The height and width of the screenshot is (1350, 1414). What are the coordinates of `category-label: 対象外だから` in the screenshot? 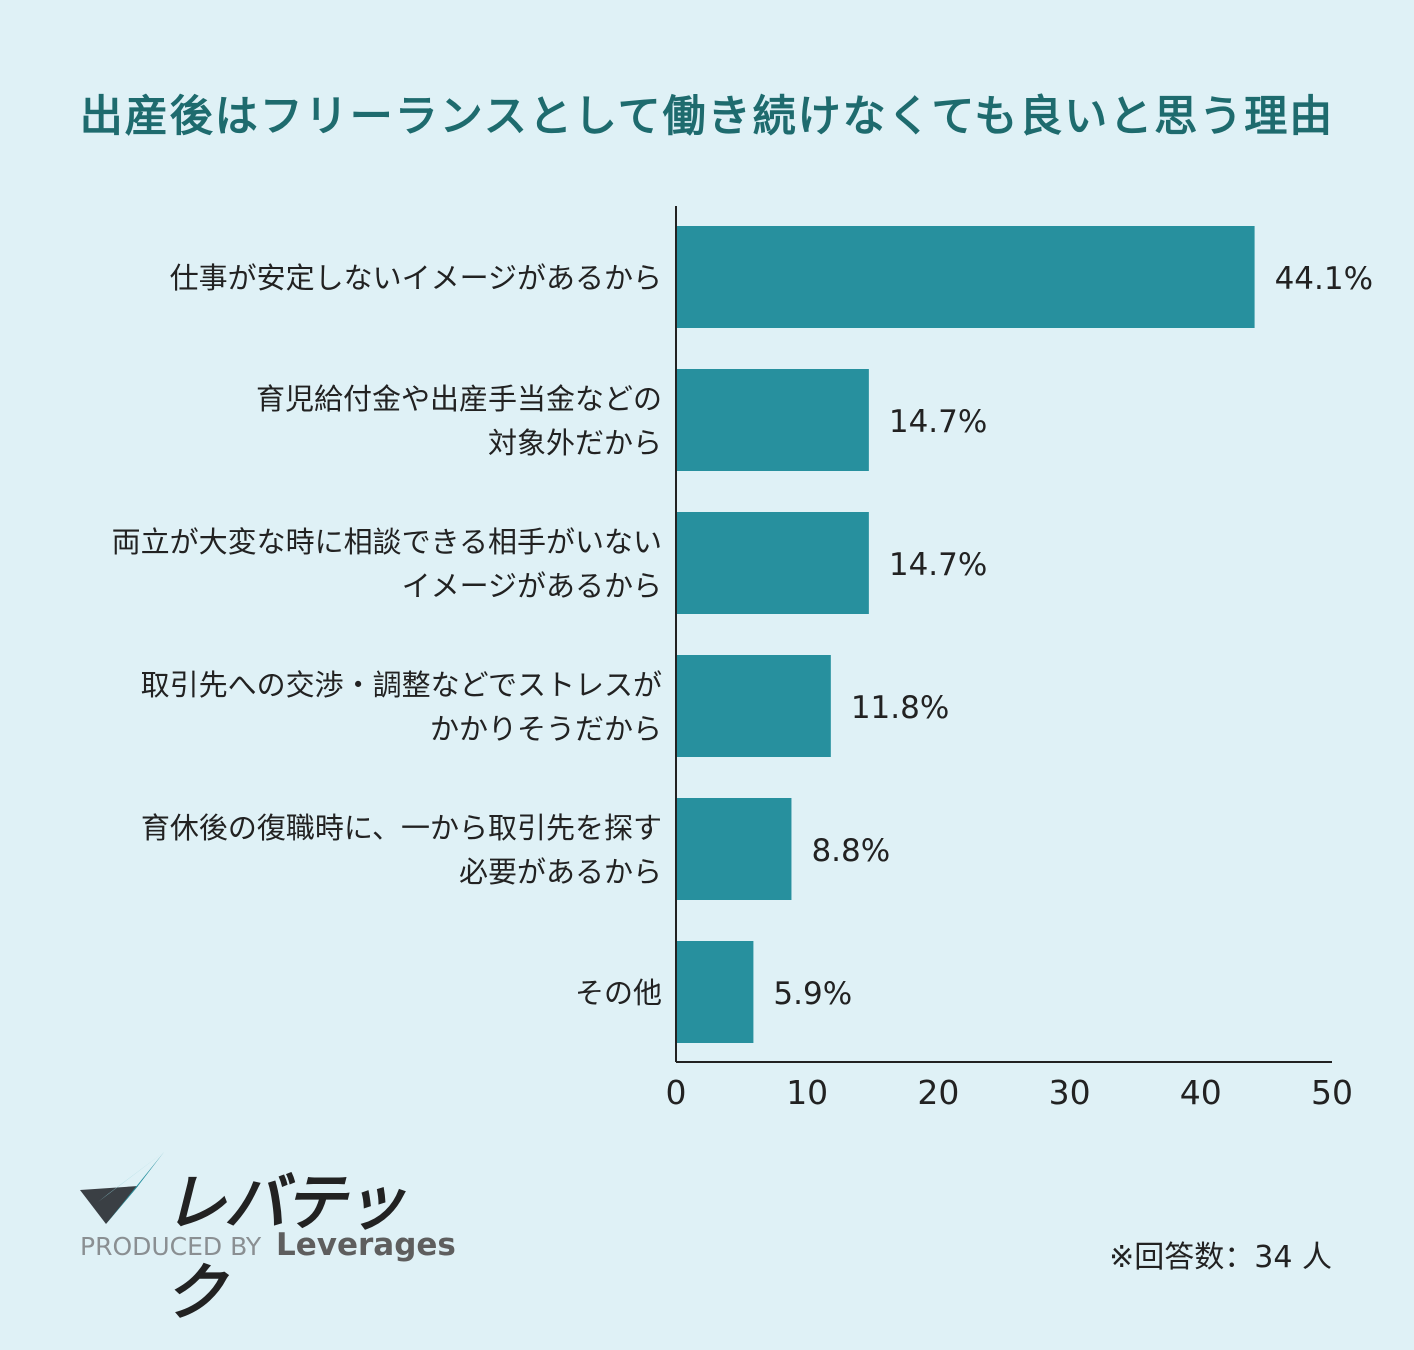 It's located at (575, 443).